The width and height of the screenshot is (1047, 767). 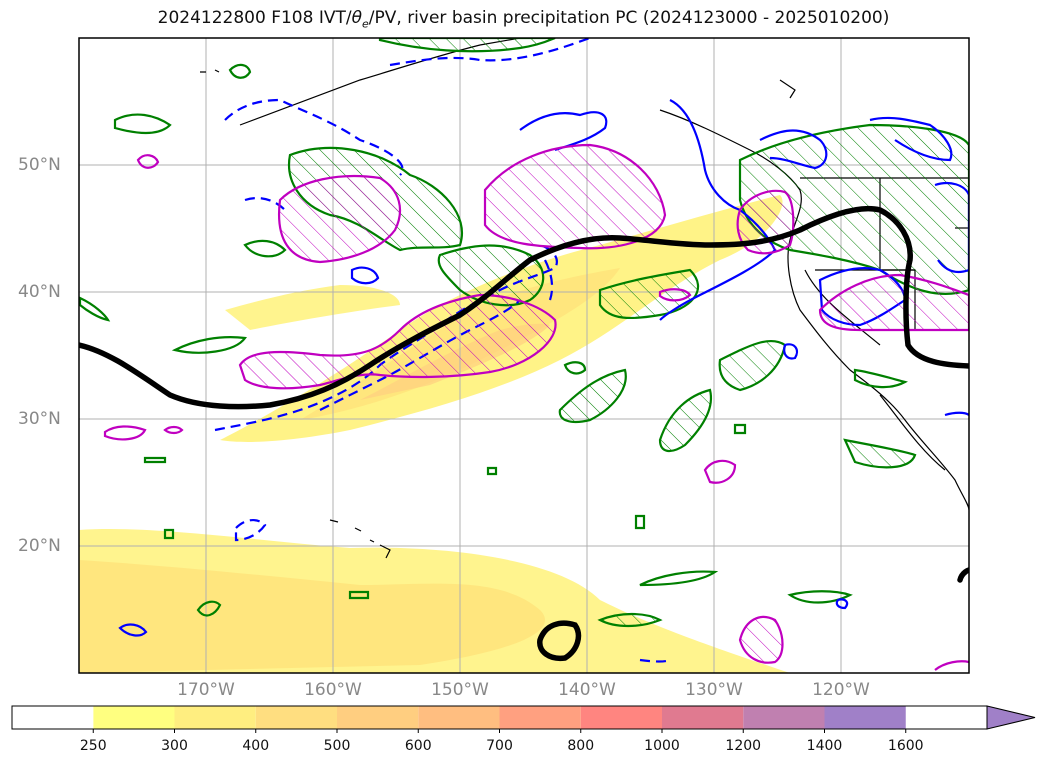 I want to click on colorbar-tick-label: 250, so click(x=93, y=746).